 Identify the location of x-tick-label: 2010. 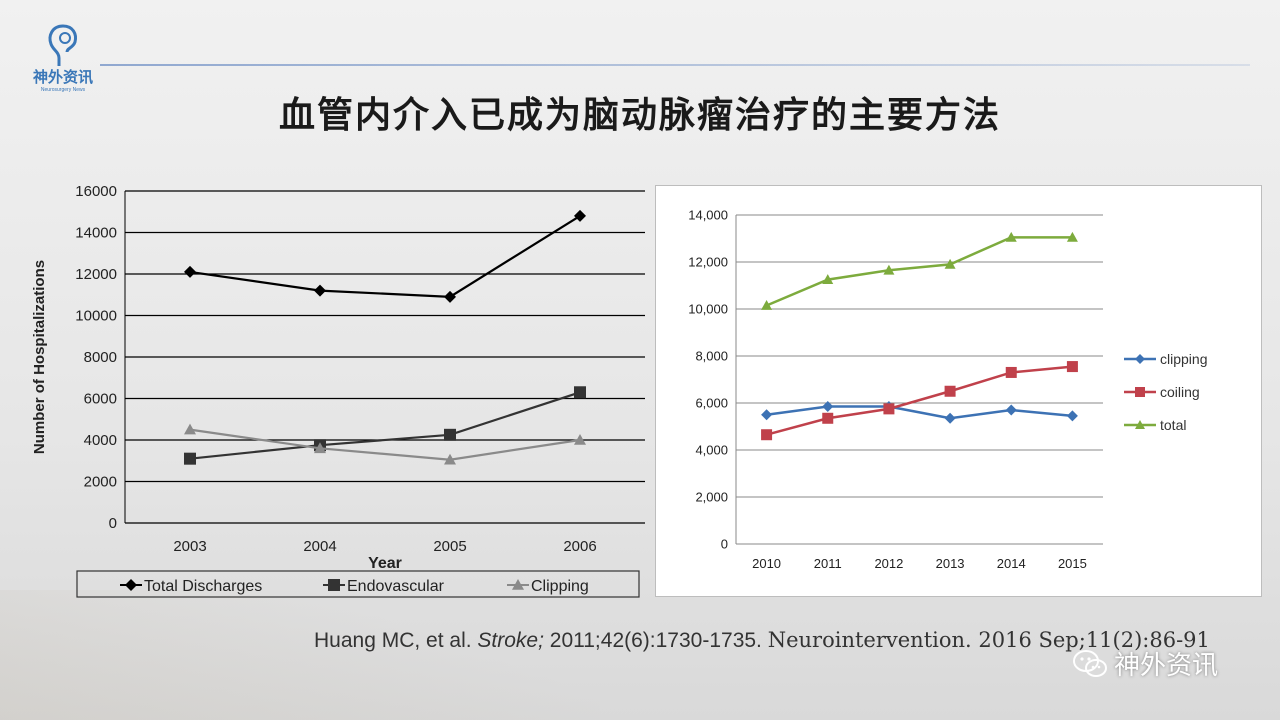
(766, 563).